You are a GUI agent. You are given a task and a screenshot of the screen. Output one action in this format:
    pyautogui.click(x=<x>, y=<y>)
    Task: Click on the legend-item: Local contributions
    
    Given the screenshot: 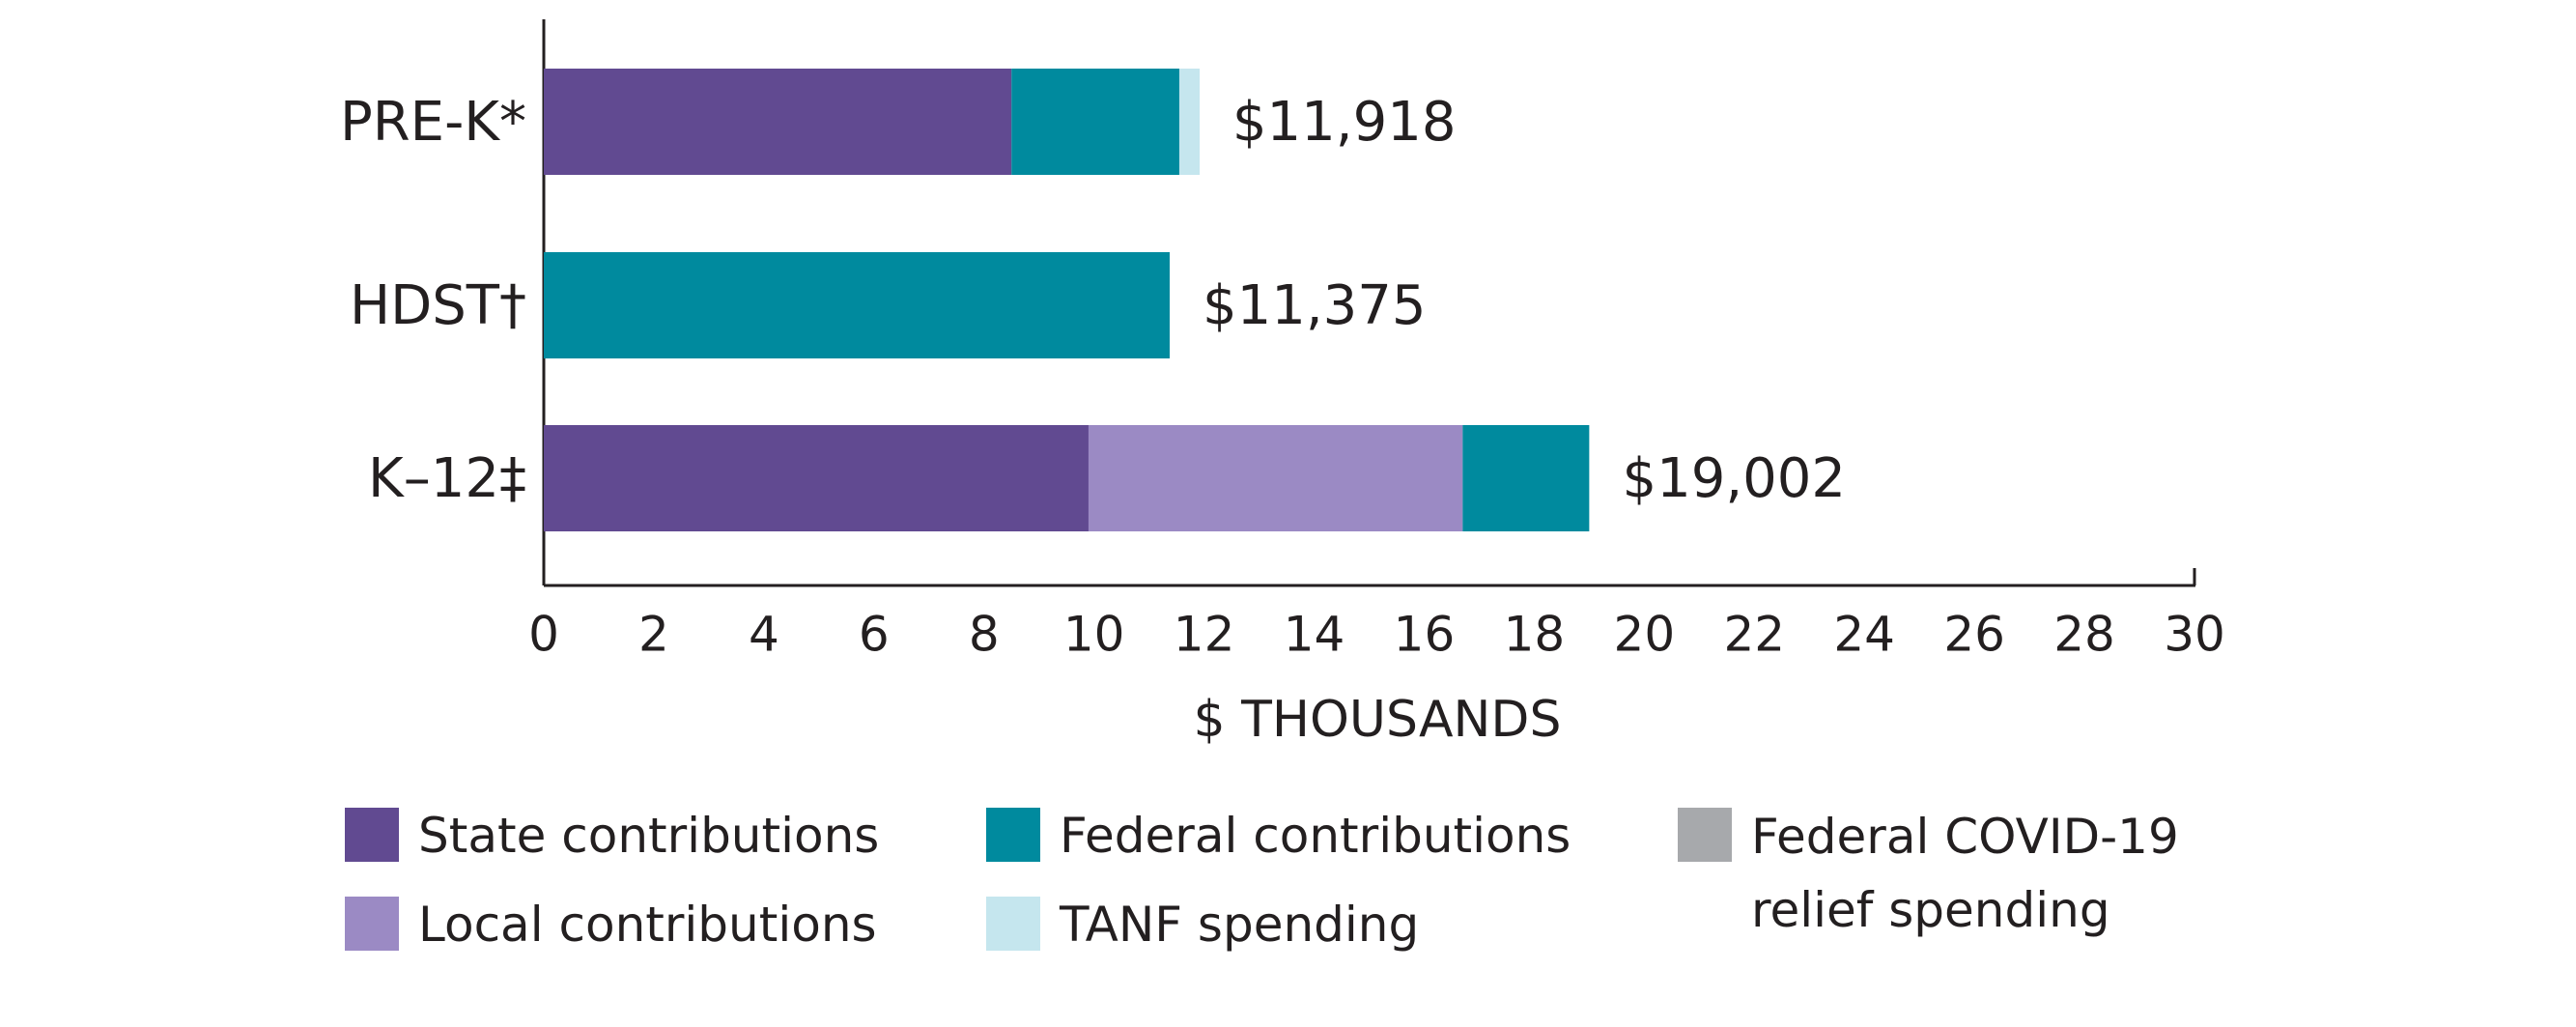 What is the action you would take?
    pyautogui.click(x=611, y=924)
    